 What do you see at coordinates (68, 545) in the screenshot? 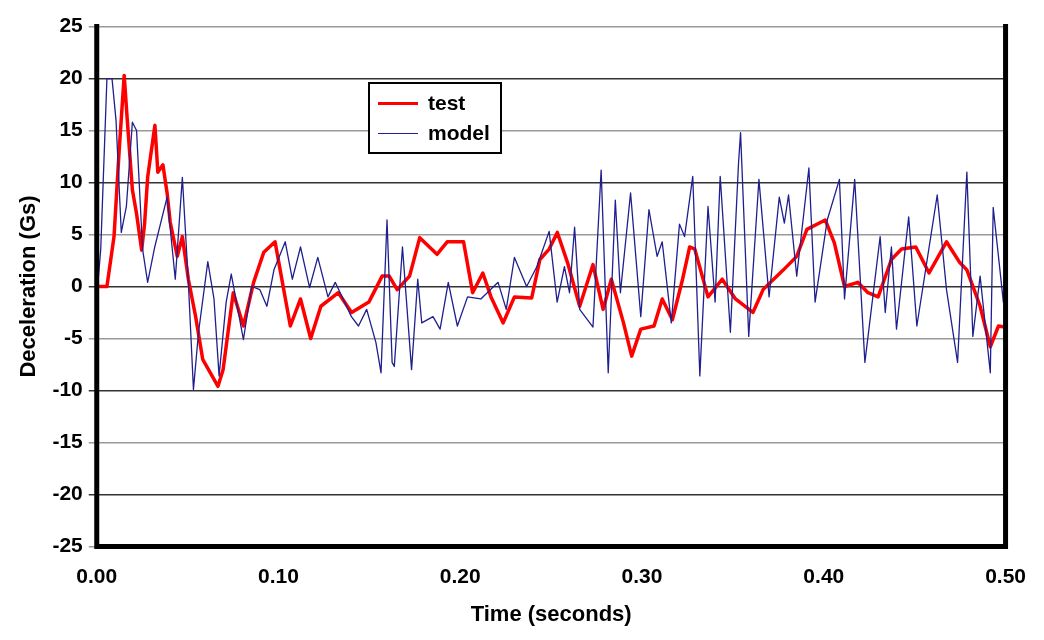
I see `y-tick-label: -25` at bounding box center [68, 545].